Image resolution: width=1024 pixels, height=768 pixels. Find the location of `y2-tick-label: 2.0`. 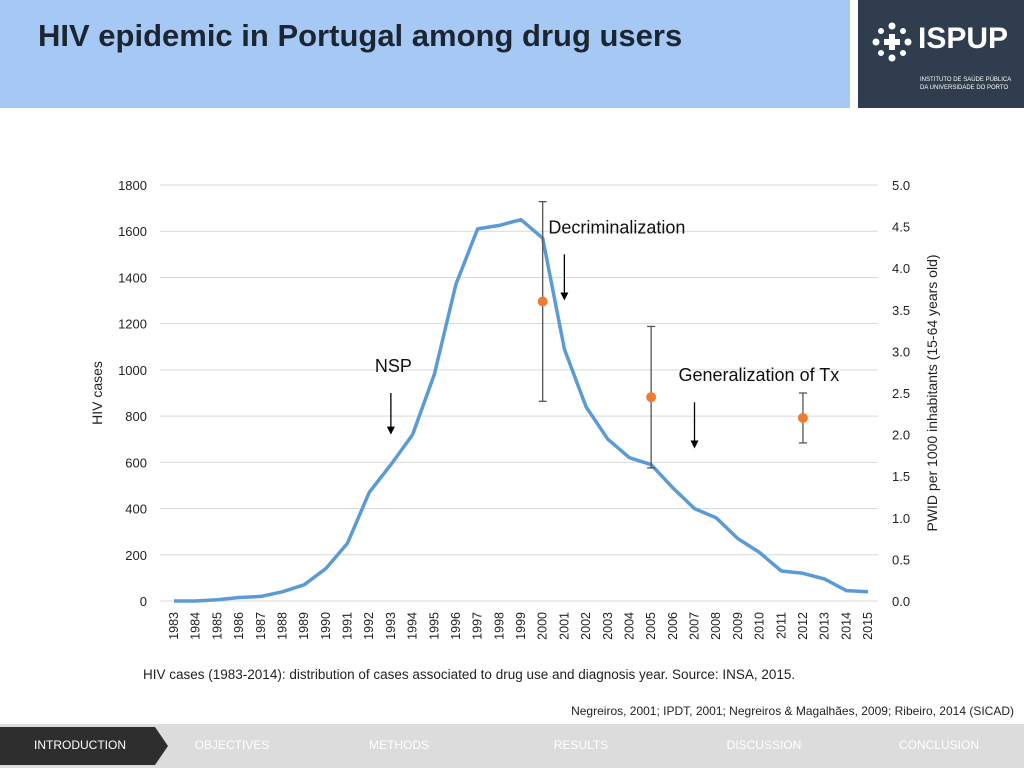

y2-tick-label: 2.0 is located at coordinates (901, 435).